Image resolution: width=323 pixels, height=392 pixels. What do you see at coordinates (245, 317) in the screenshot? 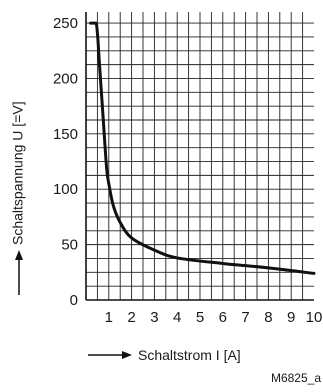
I see `x-tick-label: 7` at bounding box center [245, 317].